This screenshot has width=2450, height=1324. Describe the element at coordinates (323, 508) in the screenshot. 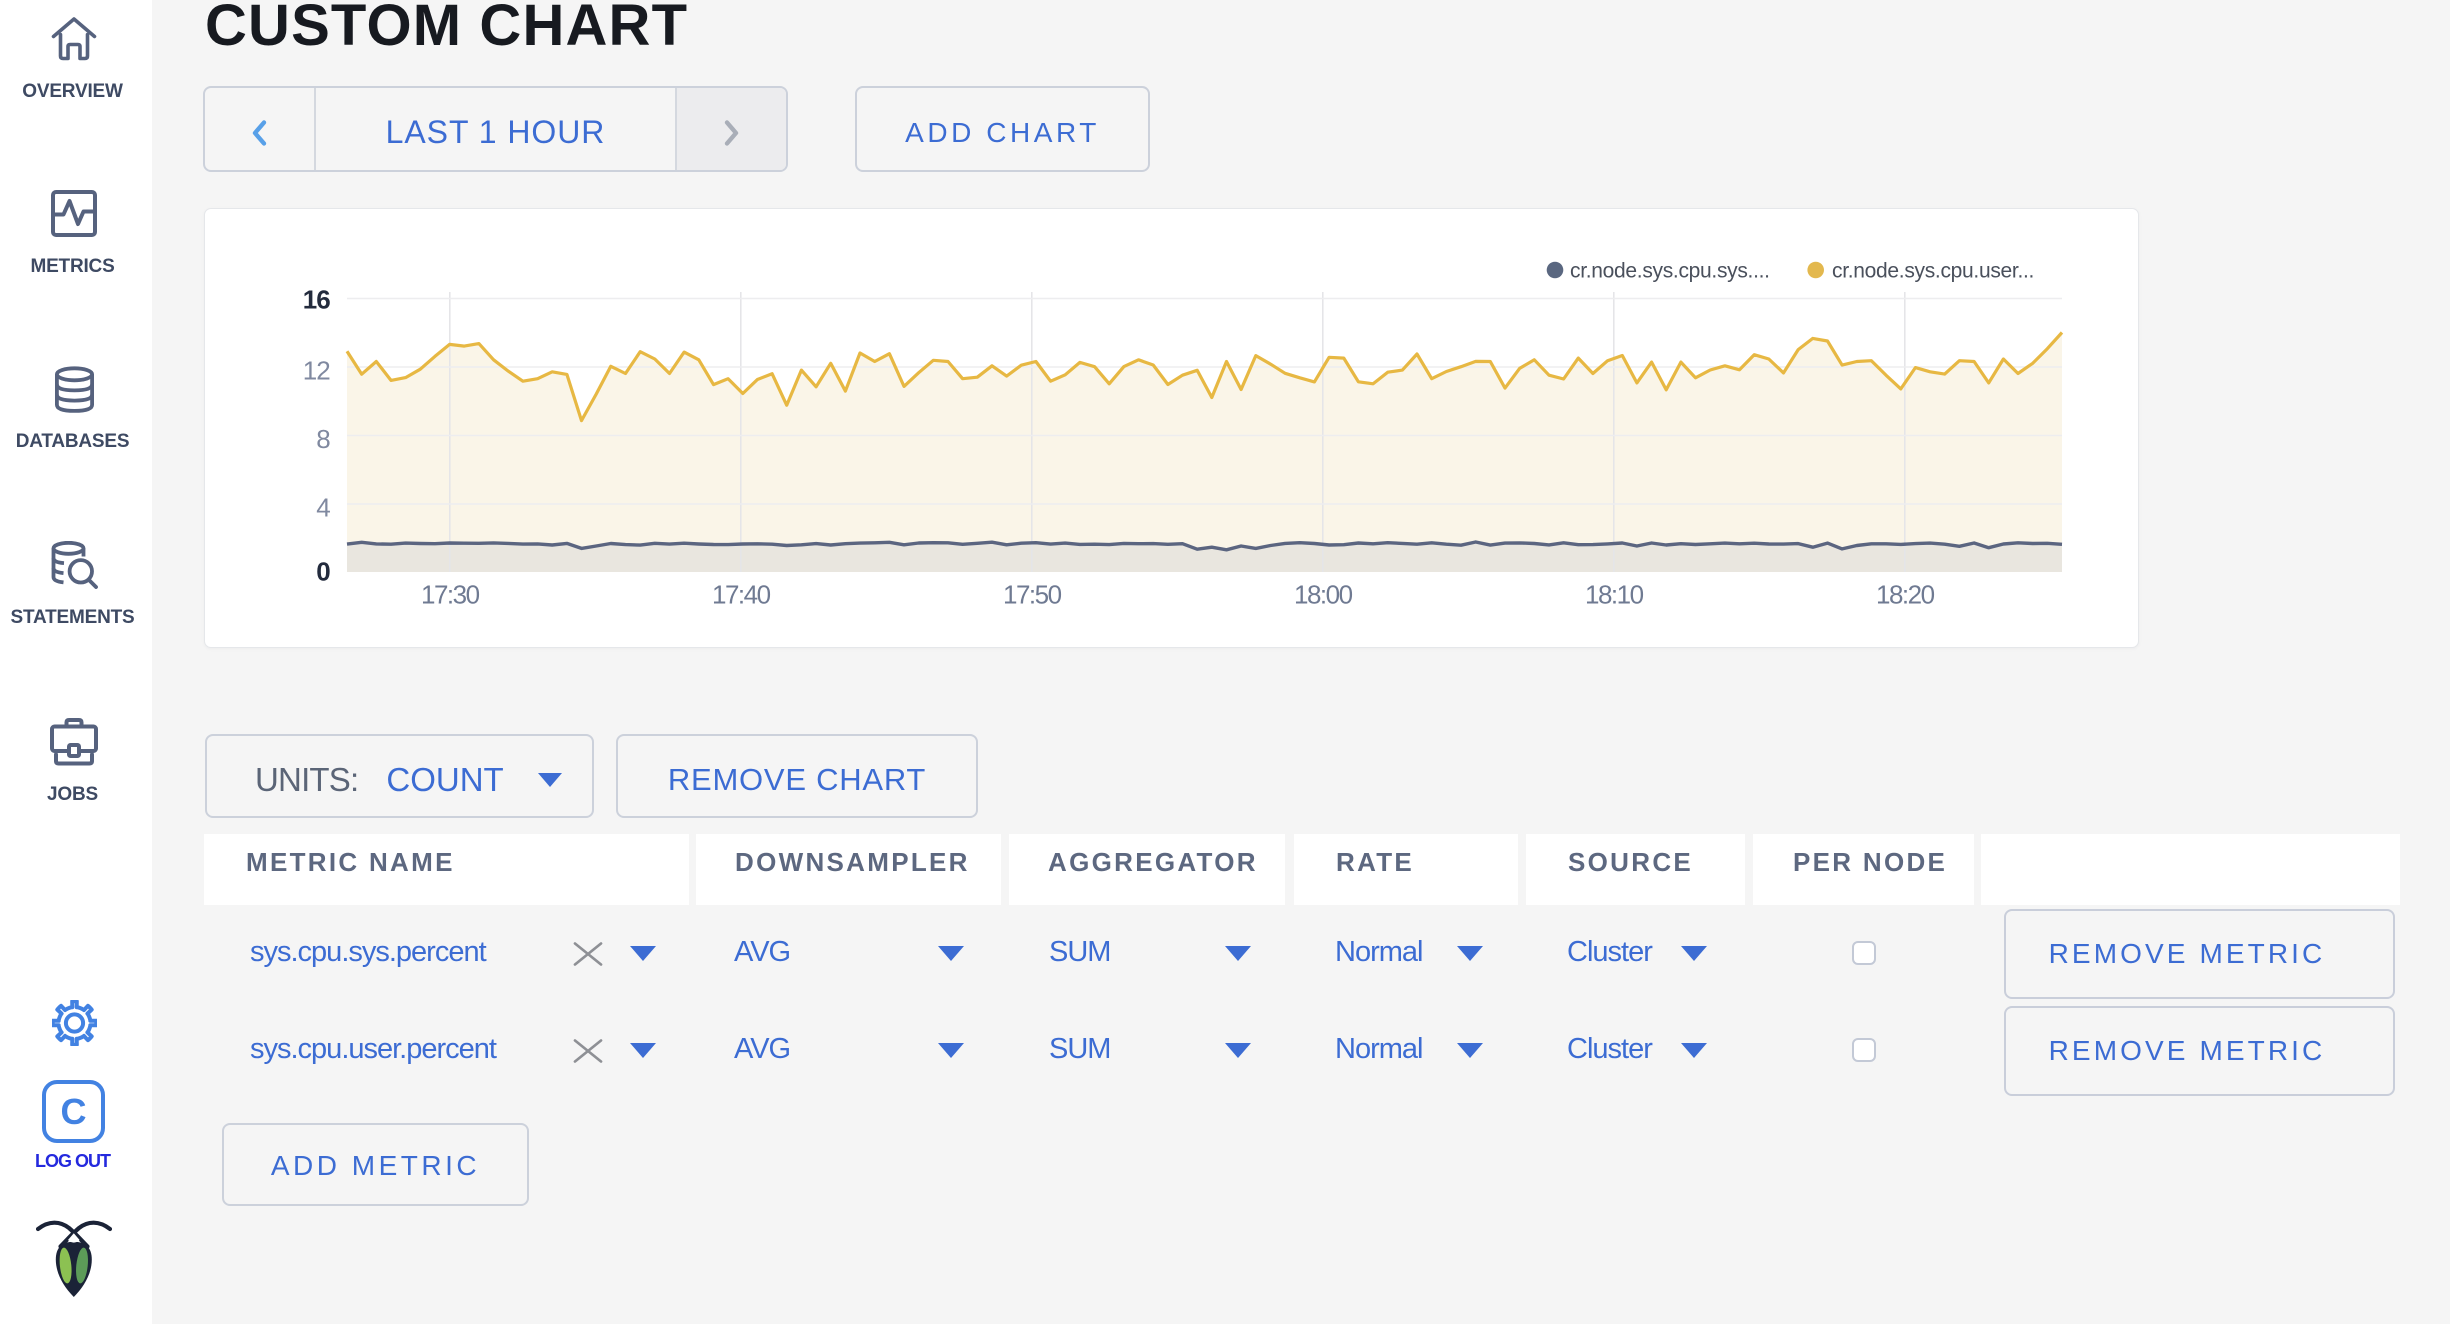

I see `svg-text: 4` at that location.